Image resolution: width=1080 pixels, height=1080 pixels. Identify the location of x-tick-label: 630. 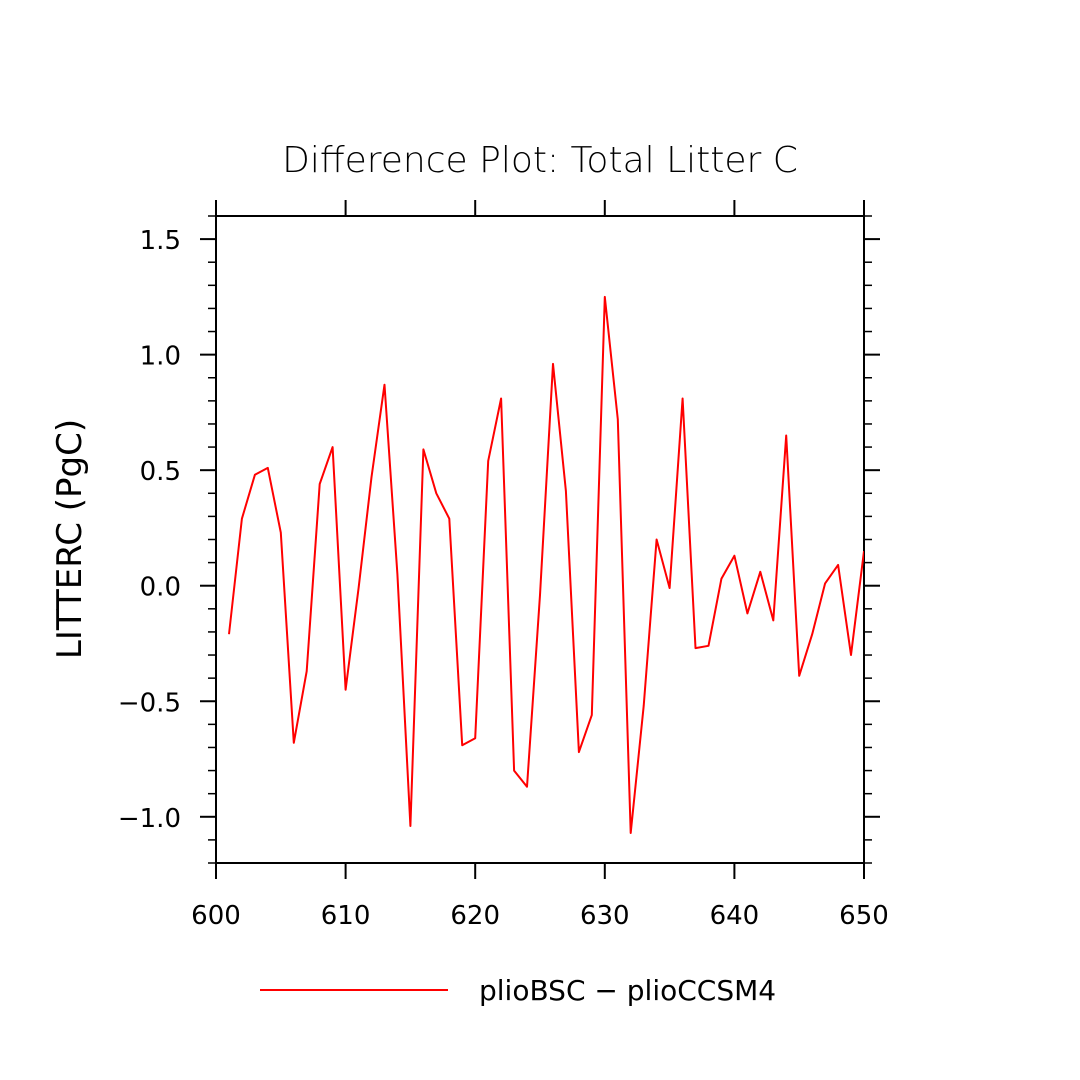
(605, 916).